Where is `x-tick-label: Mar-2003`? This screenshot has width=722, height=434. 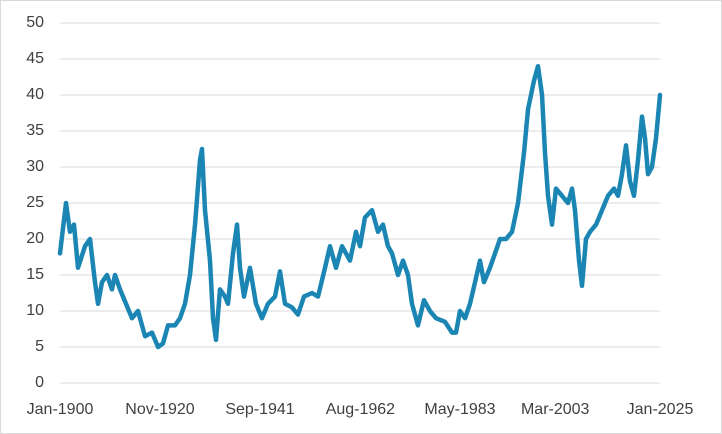
x-tick-label: Mar-2003 is located at coordinates (555, 409).